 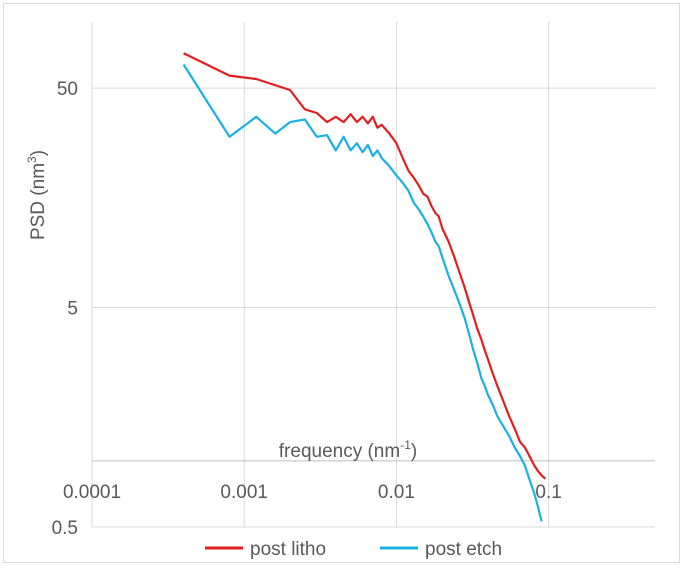 What do you see at coordinates (396, 492) in the screenshot?
I see `x-tick-label-2: 0.01` at bounding box center [396, 492].